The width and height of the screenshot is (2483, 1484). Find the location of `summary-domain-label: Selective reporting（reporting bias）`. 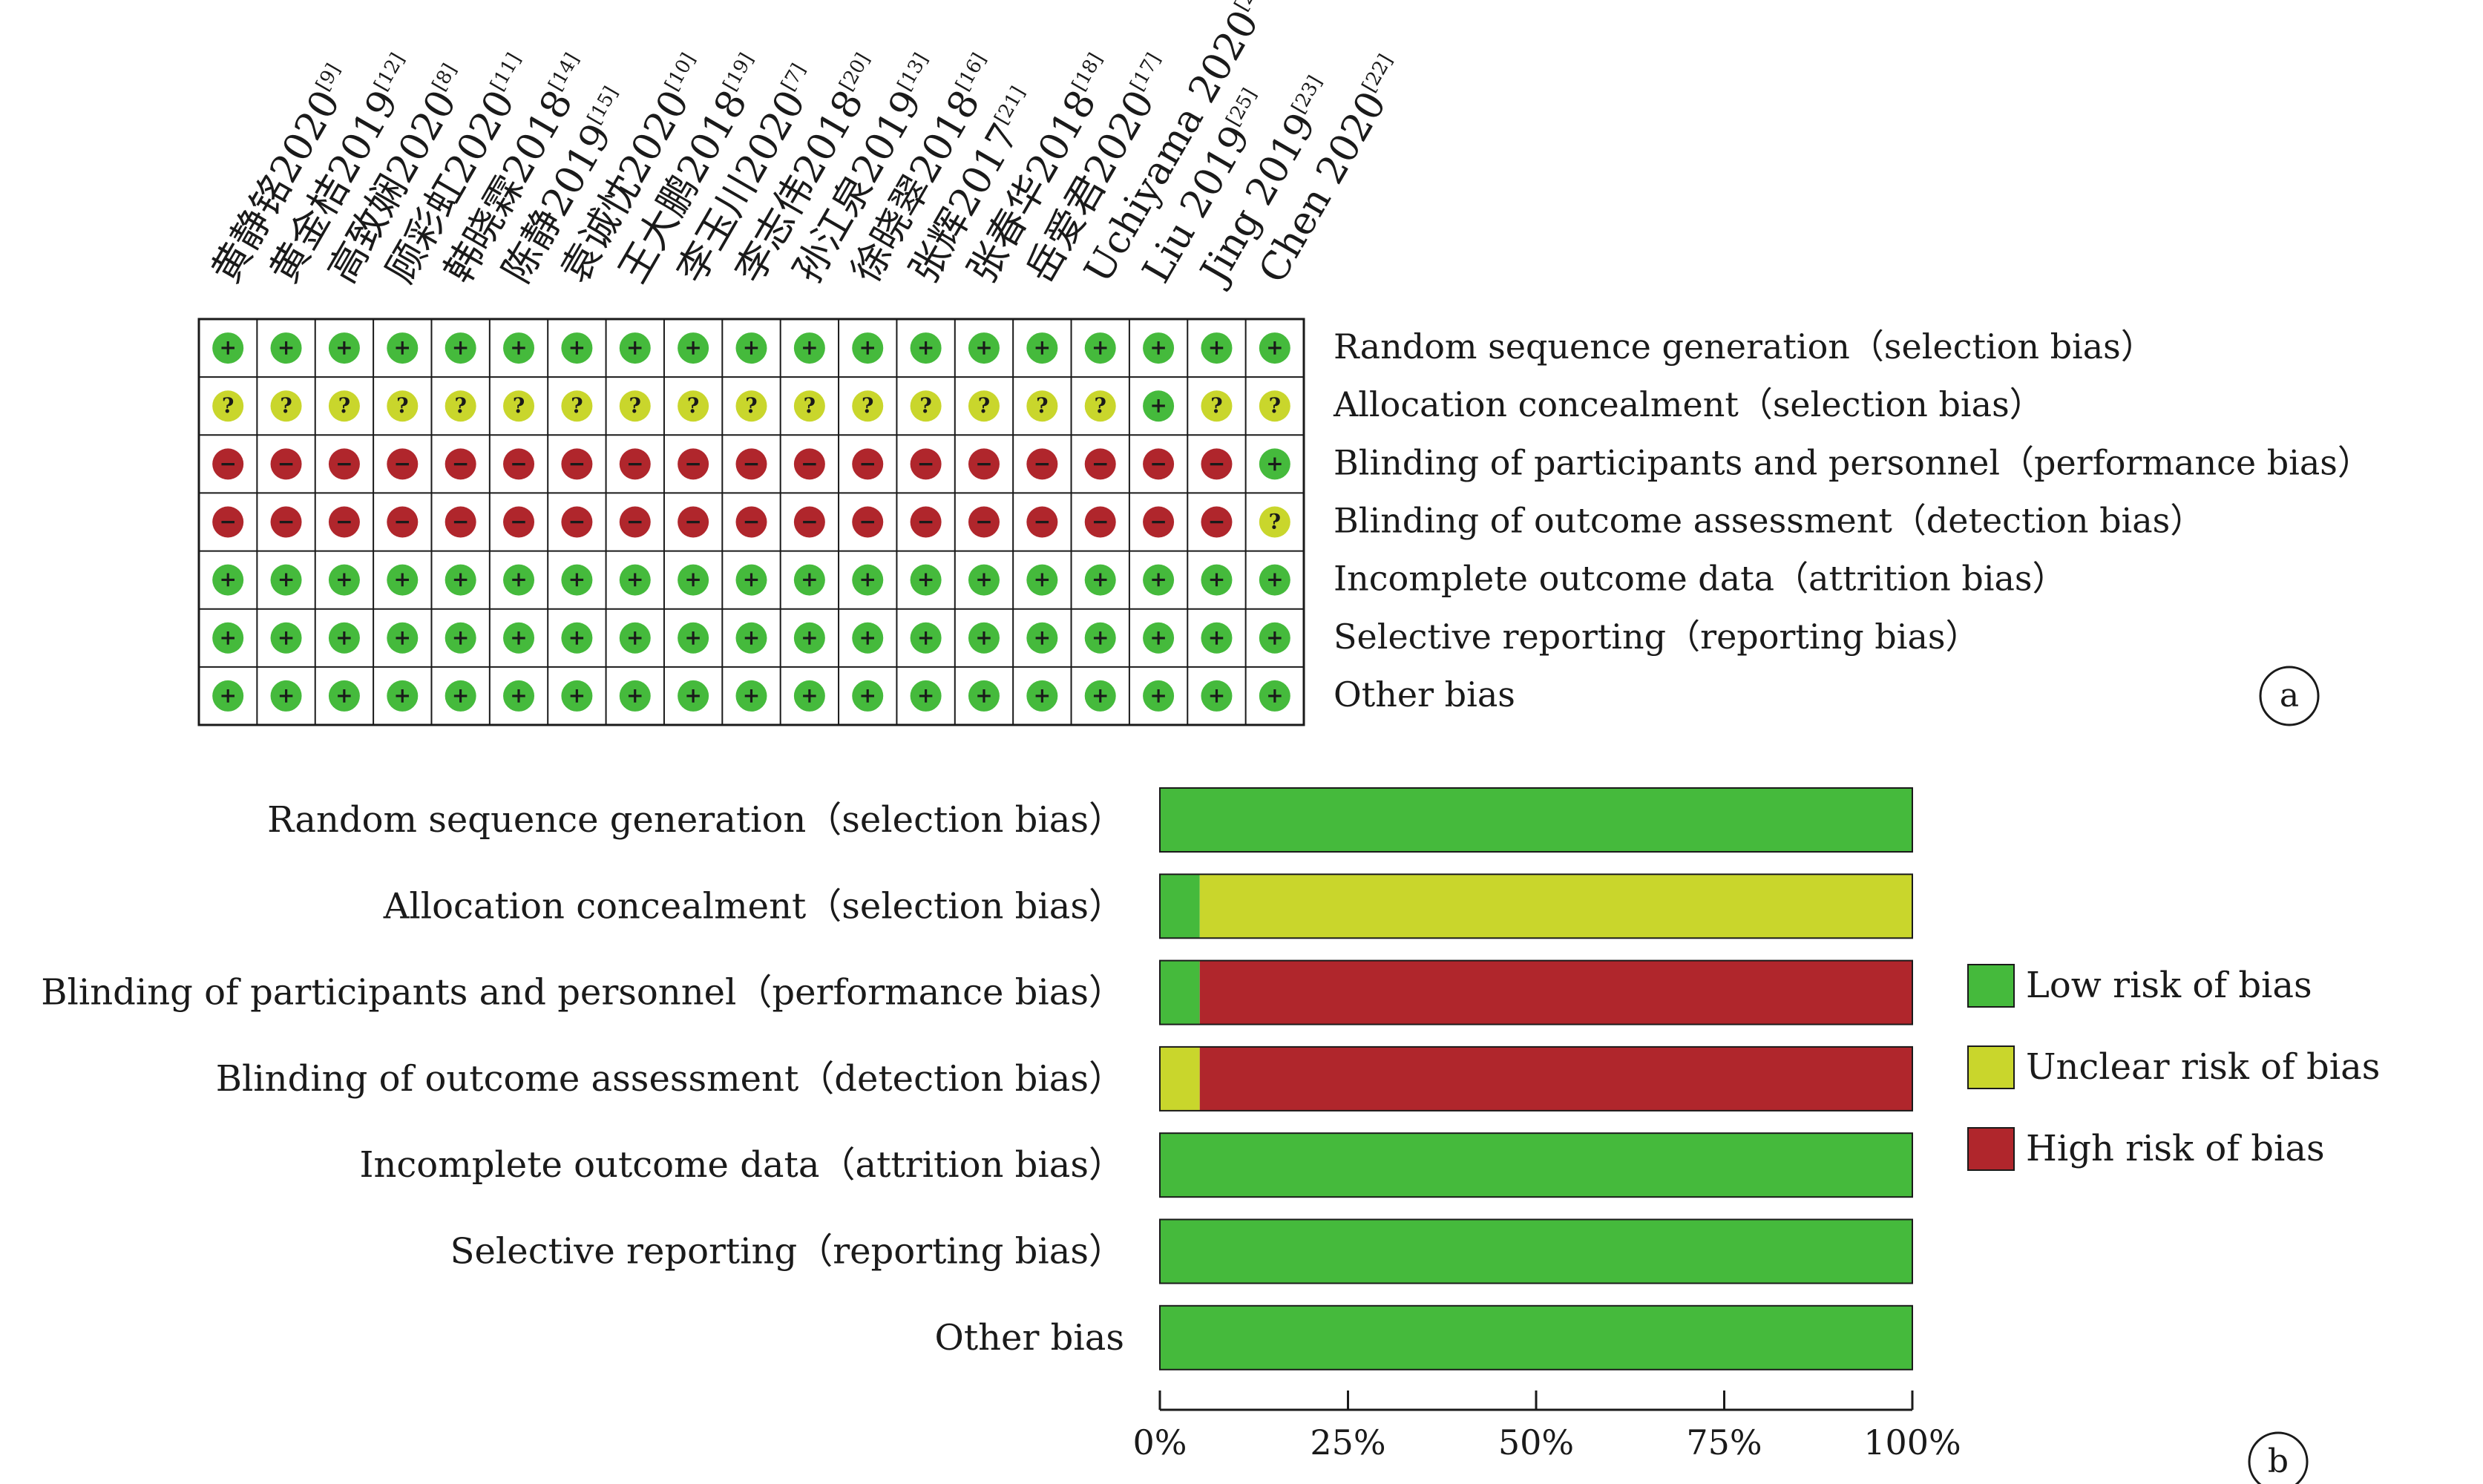

summary-domain-label: Selective reporting（reporting bias） is located at coordinates (1657, 637).